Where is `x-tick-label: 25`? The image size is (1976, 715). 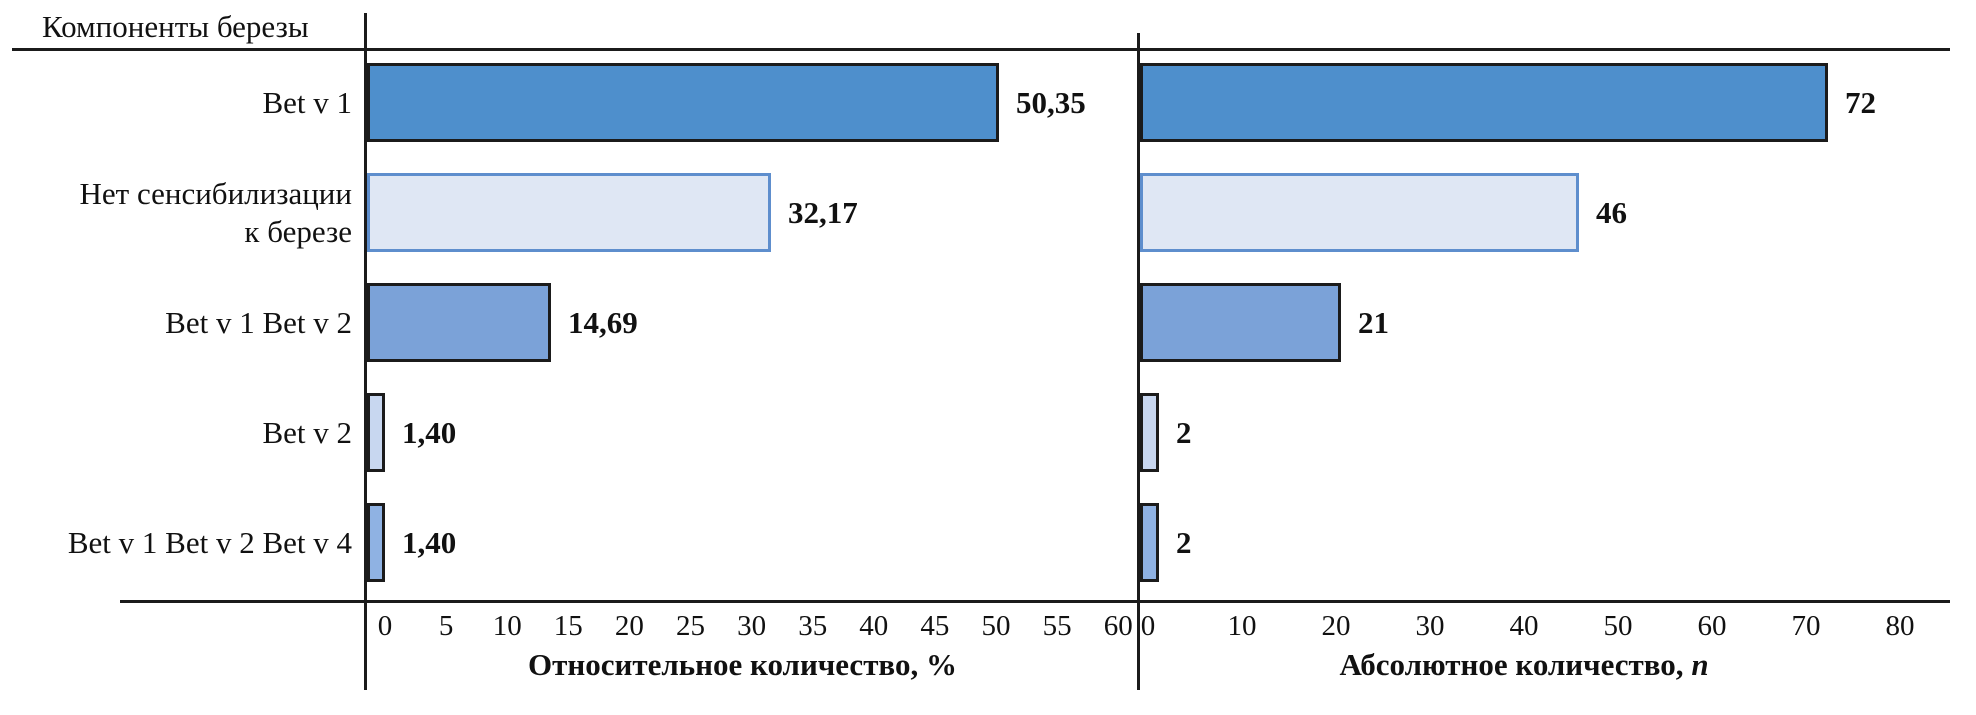 x-tick-label: 25 is located at coordinates (690, 626).